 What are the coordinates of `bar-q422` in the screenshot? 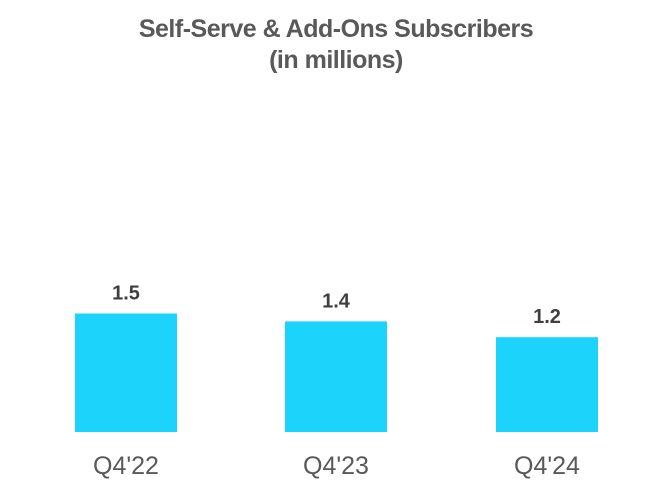 It's located at (126, 372).